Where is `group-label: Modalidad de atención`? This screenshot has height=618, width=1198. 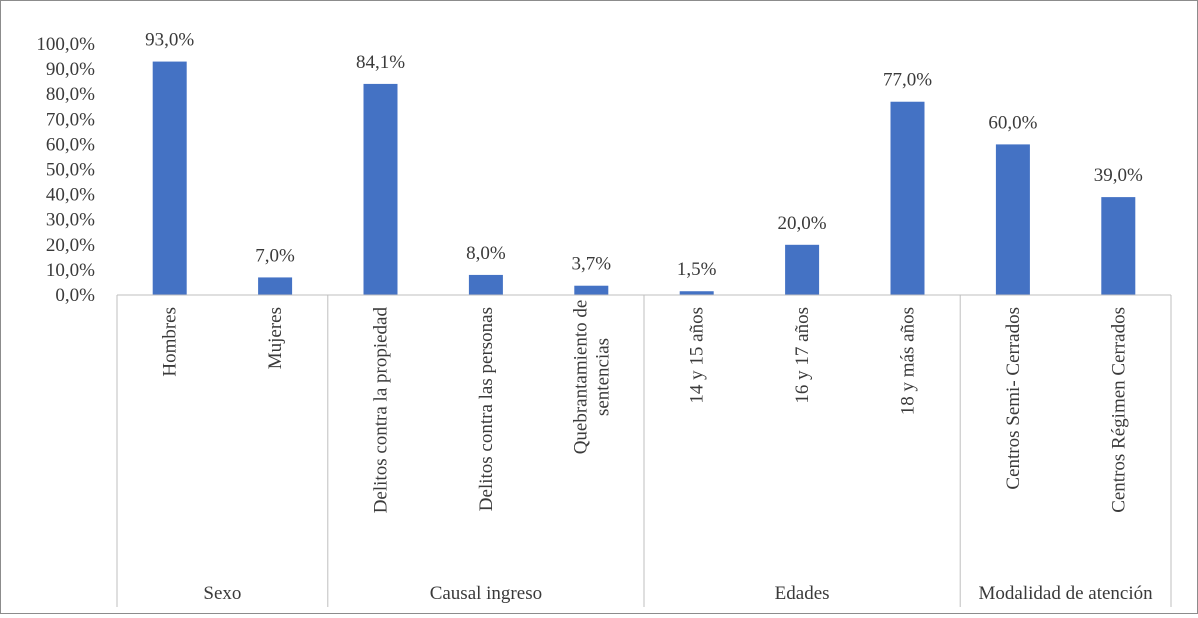 group-label: Modalidad de atención is located at coordinates (1066, 593).